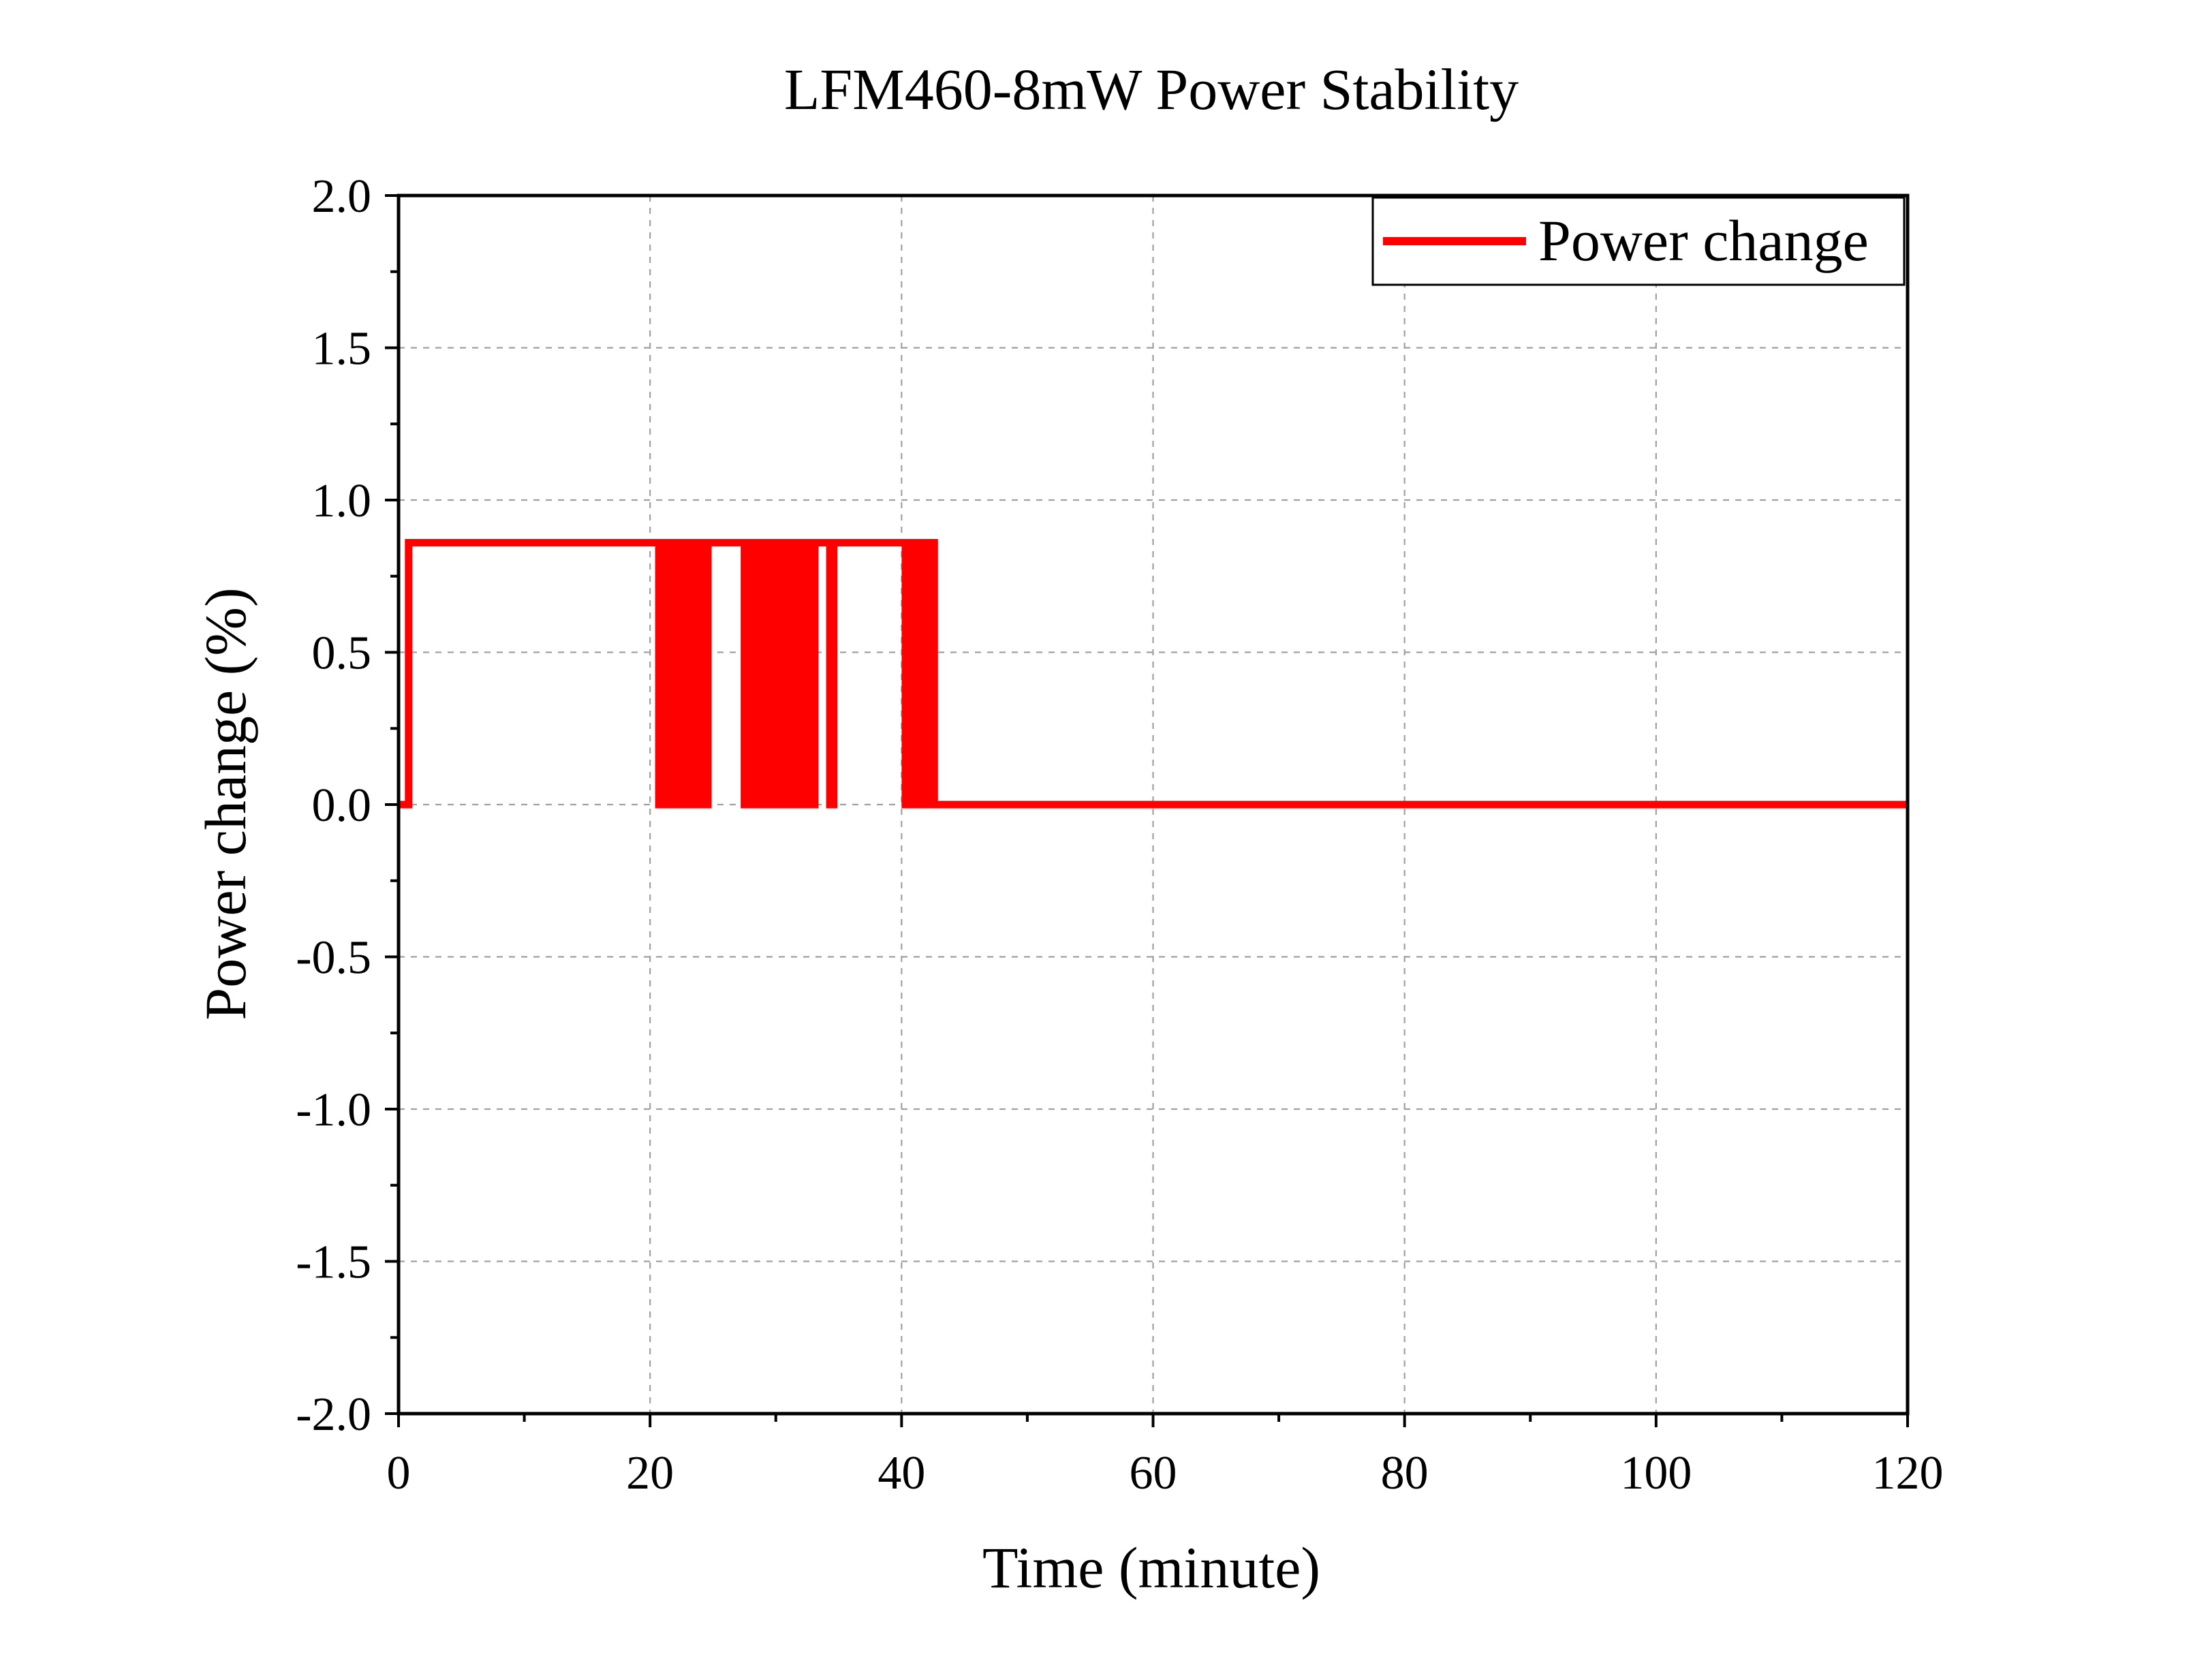 The height and width of the screenshot is (1680, 2191). What do you see at coordinates (1151, 1567) in the screenshot?
I see `x-axis-label: Time (minute)` at bounding box center [1151, 1567].